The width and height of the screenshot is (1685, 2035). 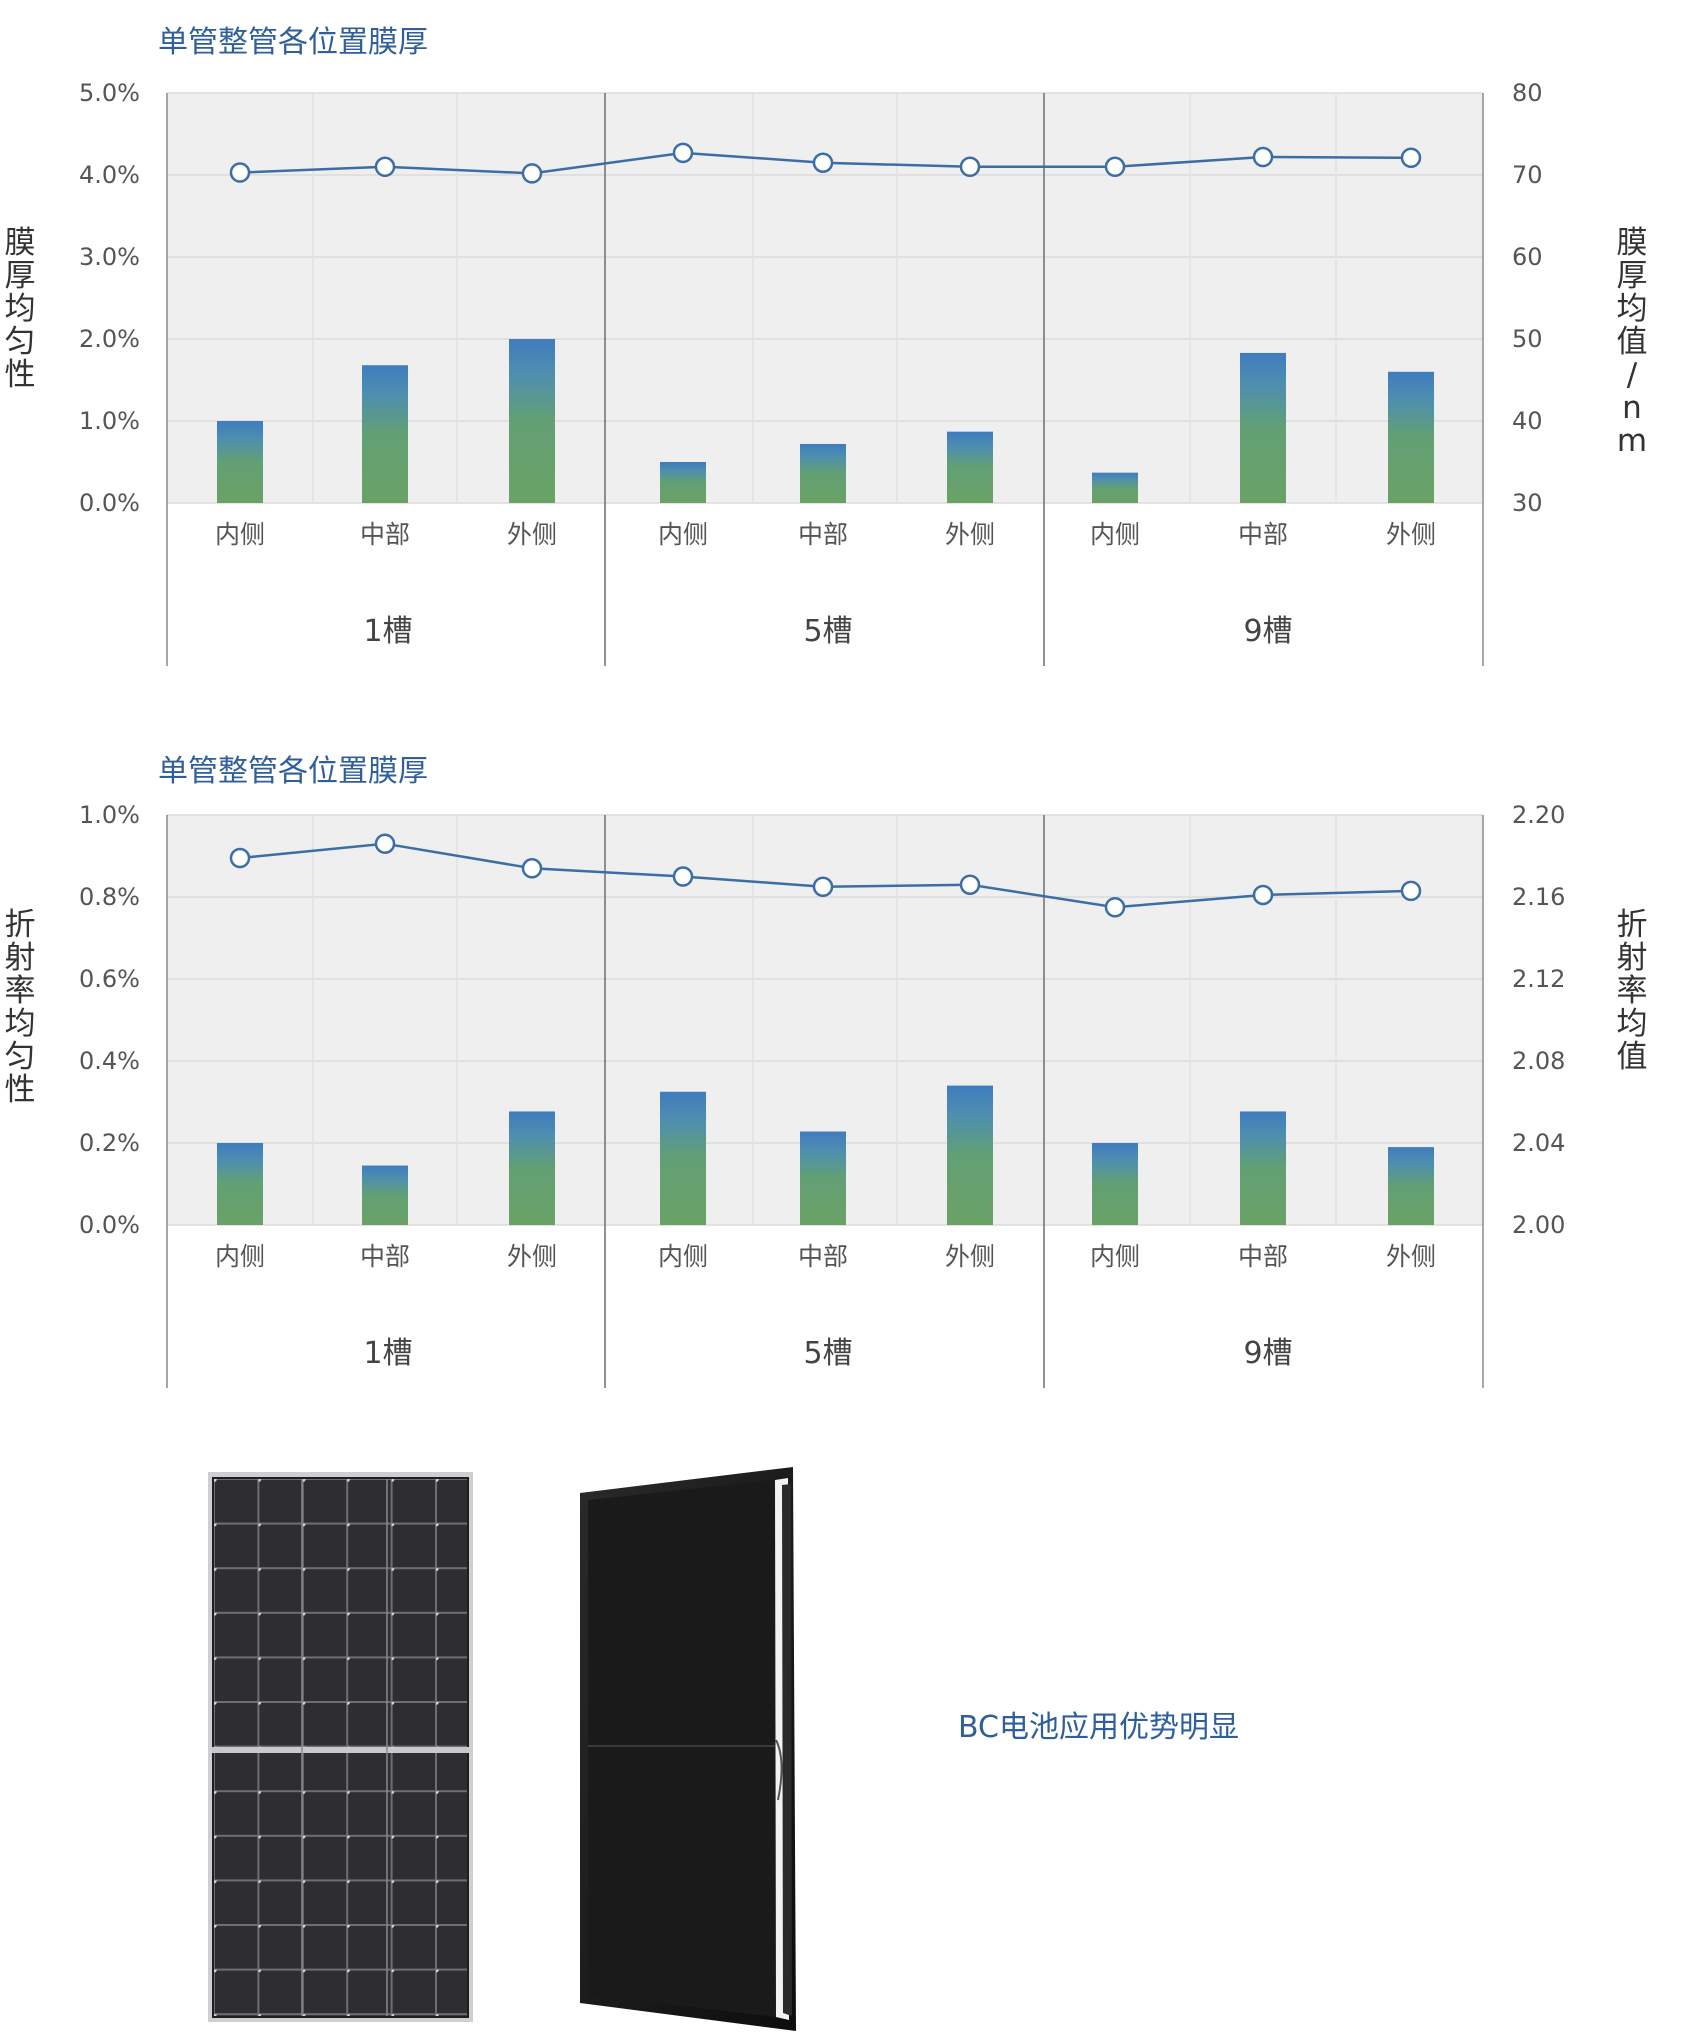 What do you see at coordinates (1538, 1225) in the screenshot?
I see `y2-tick-label: 2.00` at bounding box center [1538, 1225].